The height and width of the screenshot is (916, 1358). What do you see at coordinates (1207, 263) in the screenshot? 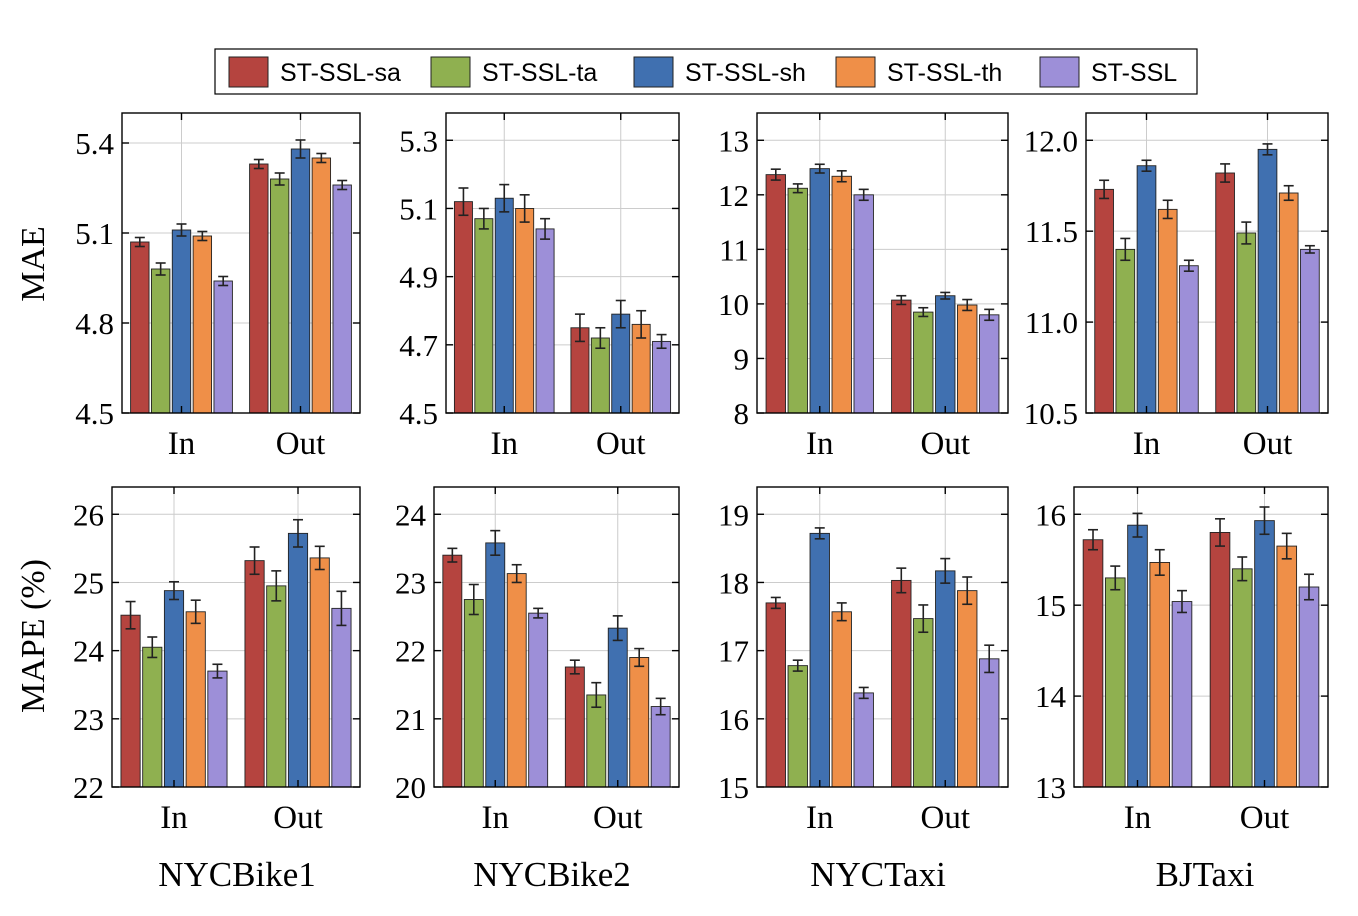
I see `panel-top-bjtaxi-frame` at bounding box center [1207, 263].